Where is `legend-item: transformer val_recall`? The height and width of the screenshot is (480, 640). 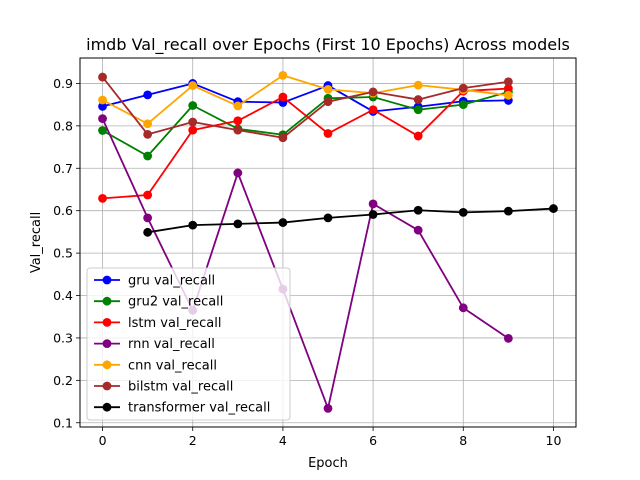
legend-item: transformer val_recall is located at coordinates (182, 408).